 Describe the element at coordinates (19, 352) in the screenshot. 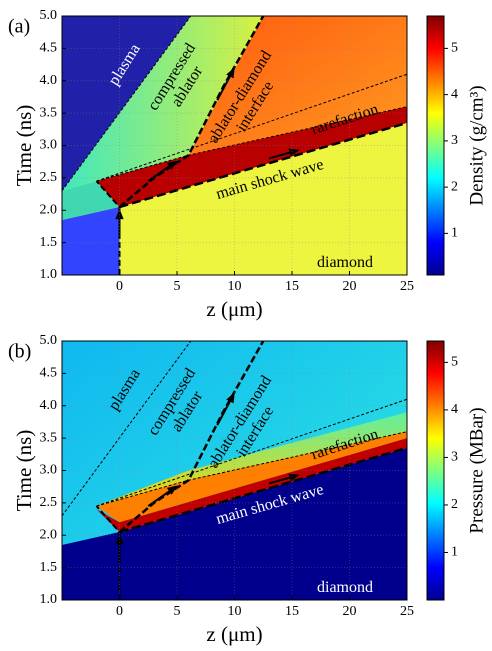

I see `panel-label: (b)` at that location.